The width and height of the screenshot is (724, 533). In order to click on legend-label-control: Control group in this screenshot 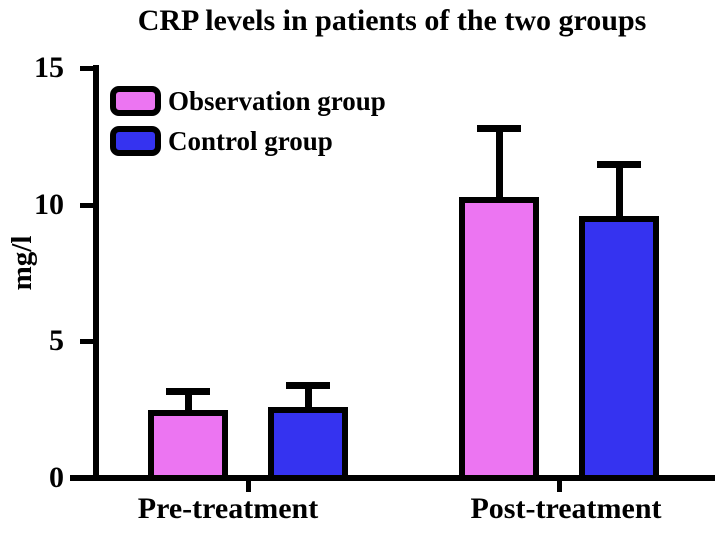, I will do `click(250, 141)`.